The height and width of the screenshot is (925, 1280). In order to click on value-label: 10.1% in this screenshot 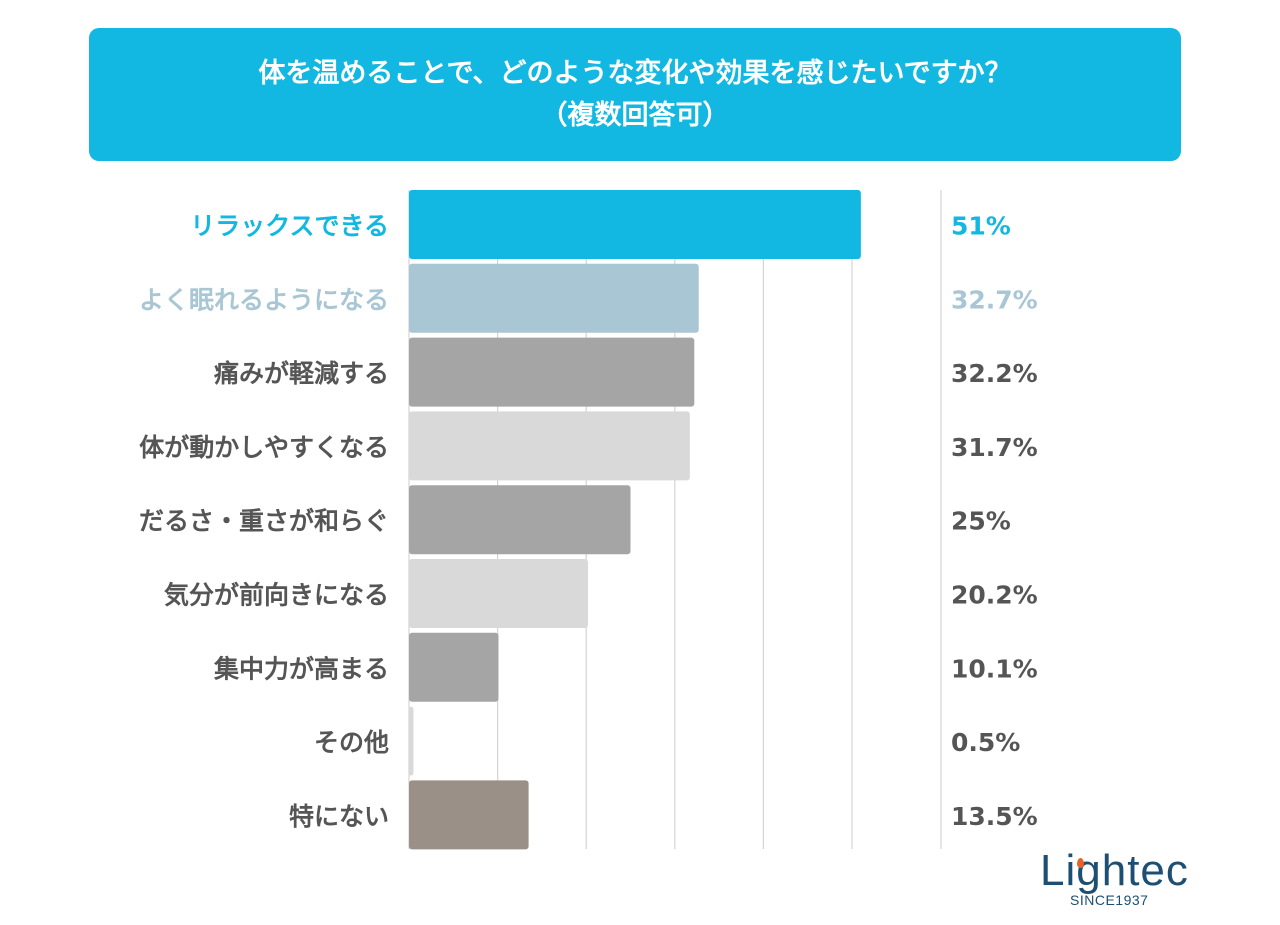, I will do `click(994, 668)`.